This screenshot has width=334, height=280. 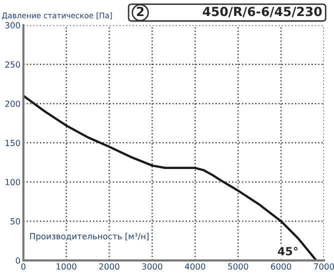 I want to click on x-tick-label: 7000, so click(x=324, y=266).